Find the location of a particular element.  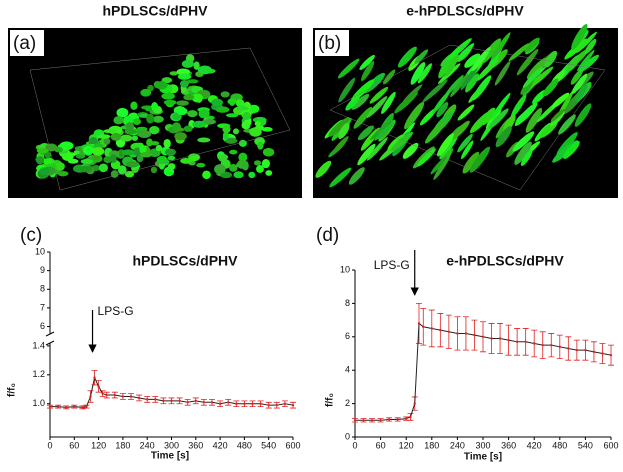

panel-label: (b) is located at coordinates (329, 43).